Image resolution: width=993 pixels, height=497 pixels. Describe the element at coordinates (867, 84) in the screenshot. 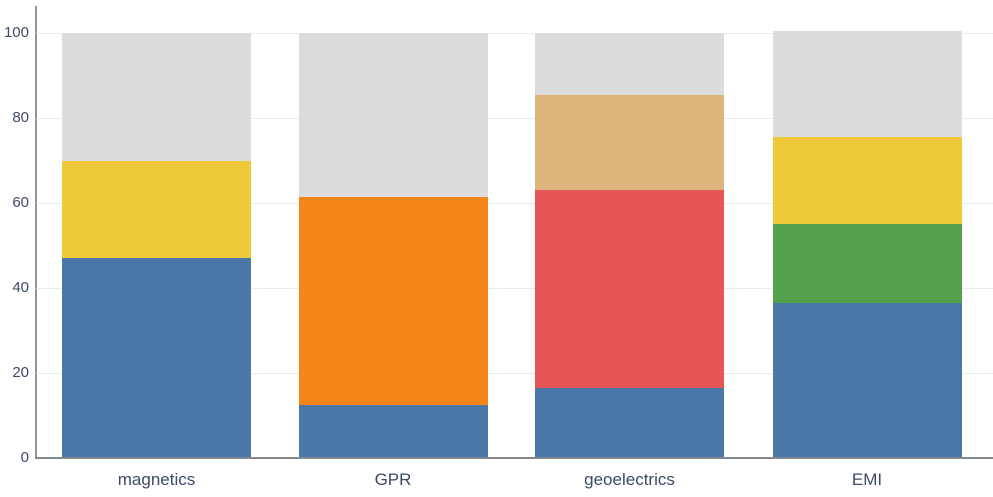

I see `bar-EMI-segment-gray` at that location.